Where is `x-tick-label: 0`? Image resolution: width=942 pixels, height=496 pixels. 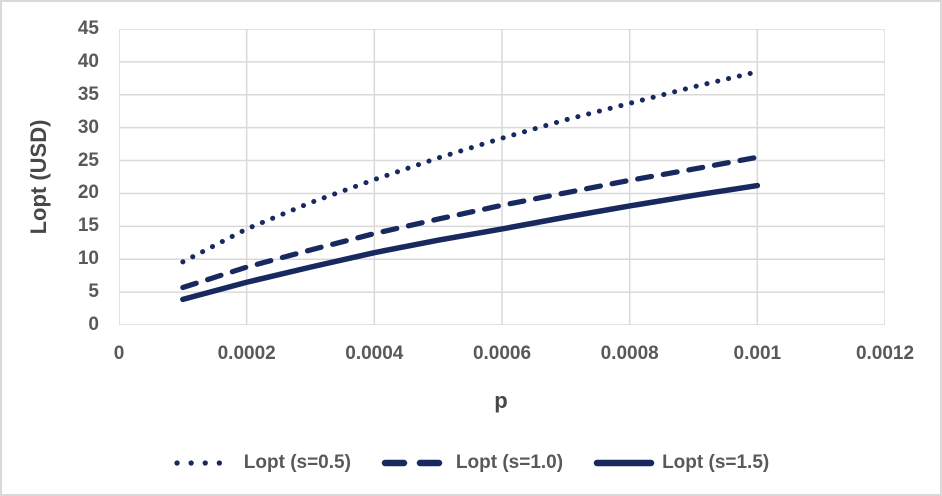
x-tick-label: 0 is located at coordinates (119, 353).